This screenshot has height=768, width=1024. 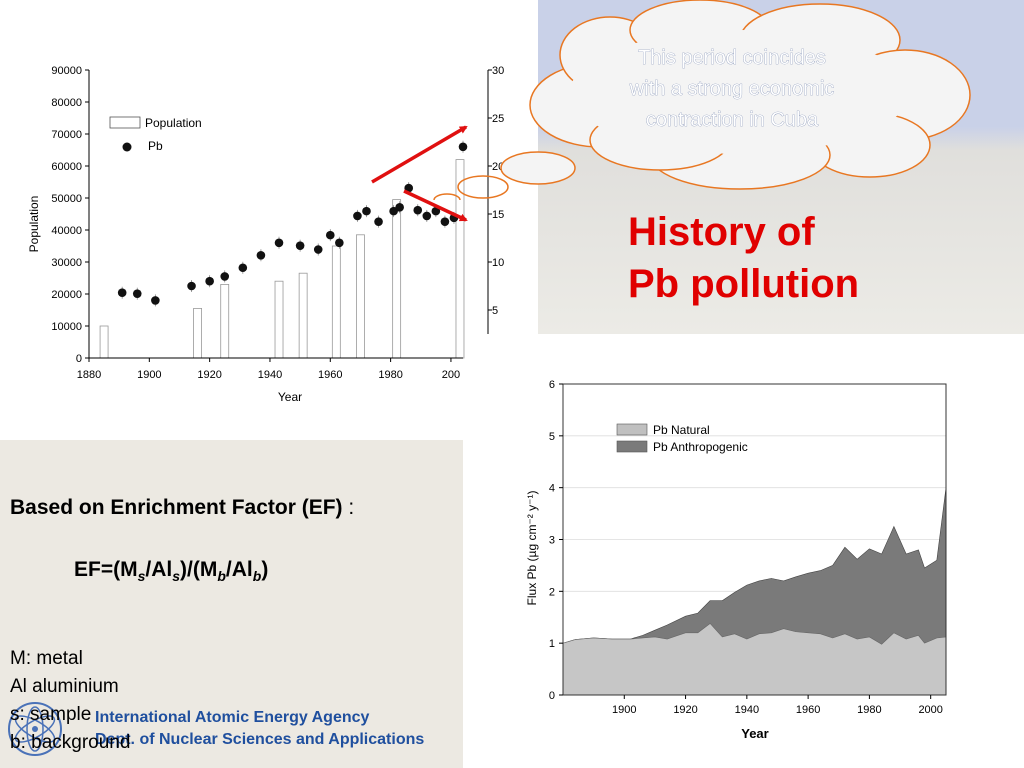 I want to click on iaea-logo-icon, so click(x=35, y=729).